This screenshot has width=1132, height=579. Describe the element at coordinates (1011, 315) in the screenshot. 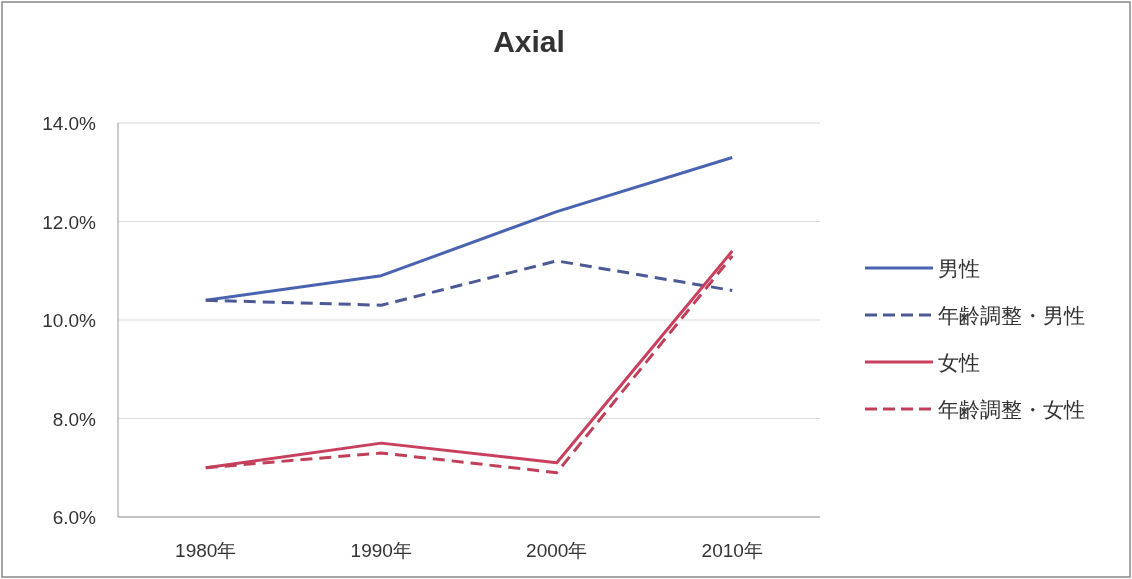

I see `legend-label: 年齢調整・男性` at that location.